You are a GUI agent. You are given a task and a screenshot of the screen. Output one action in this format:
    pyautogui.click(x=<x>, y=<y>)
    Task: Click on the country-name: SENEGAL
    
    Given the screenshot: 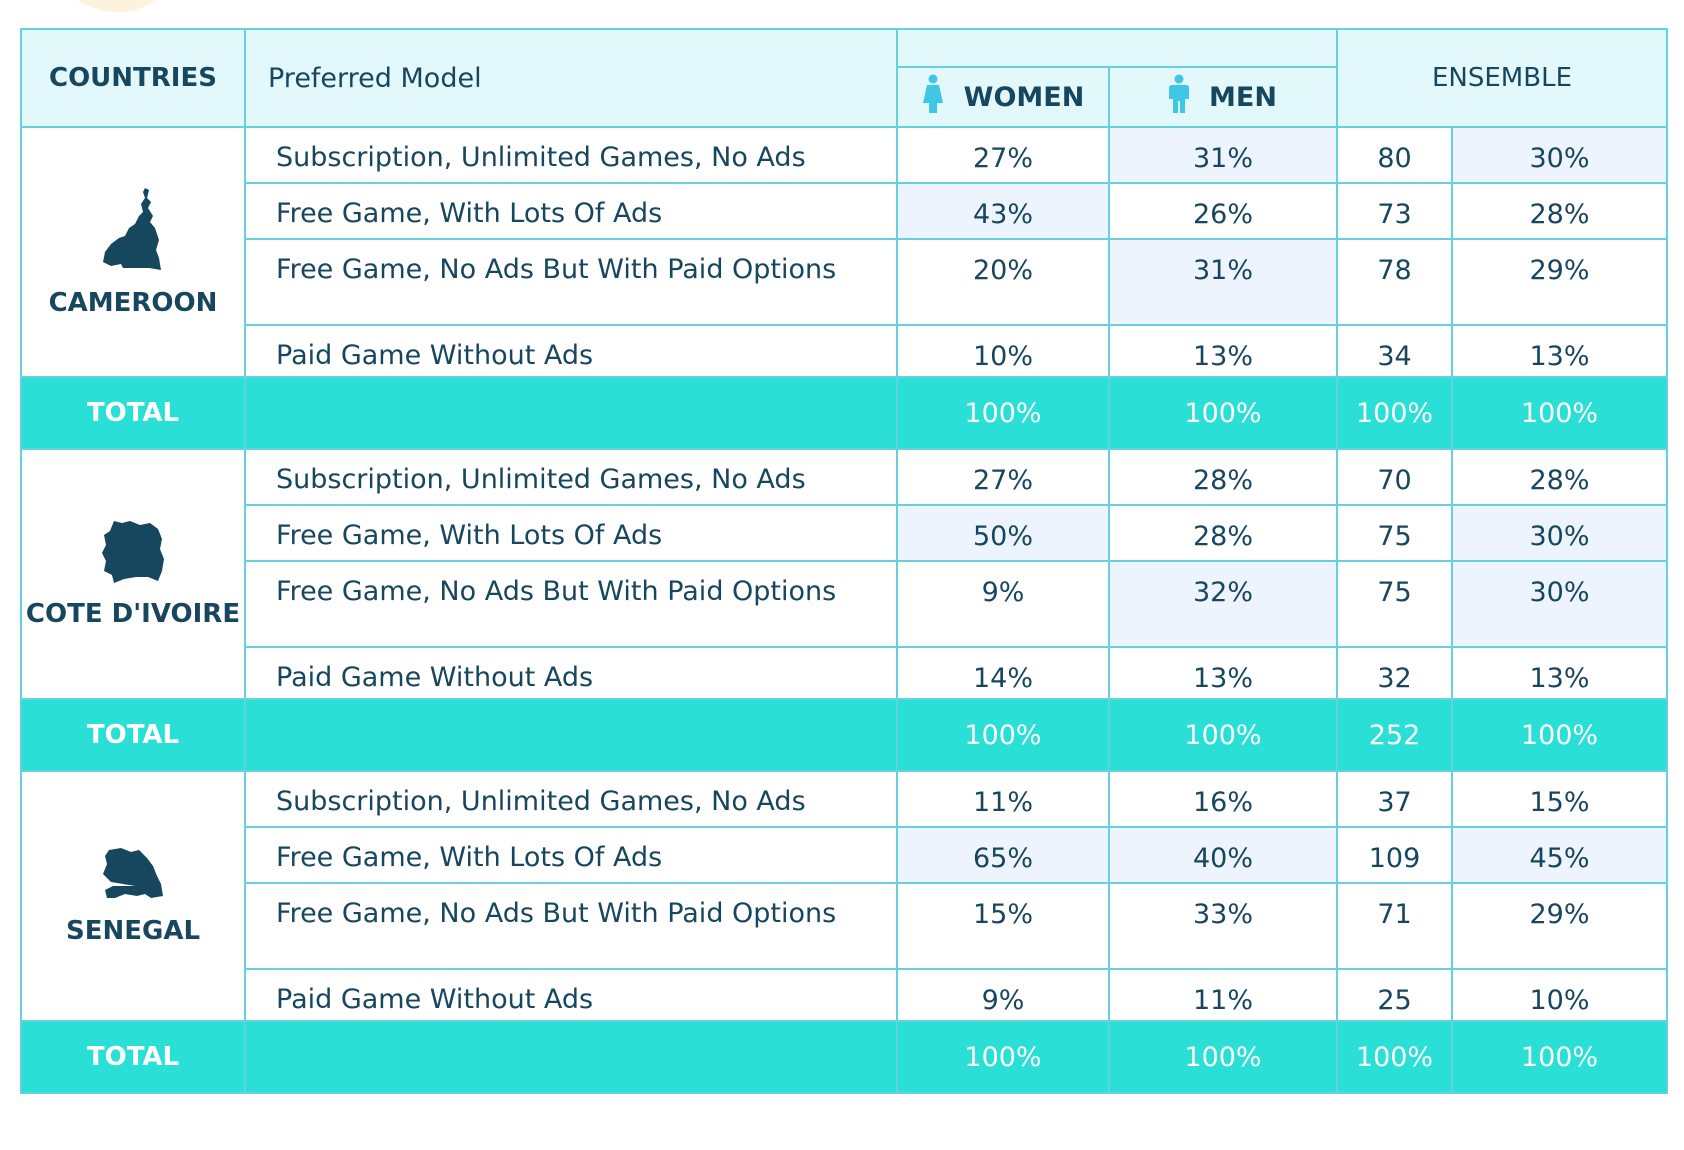 What is the action you would take?
    pyautogui.click(x=133, y=931)
    